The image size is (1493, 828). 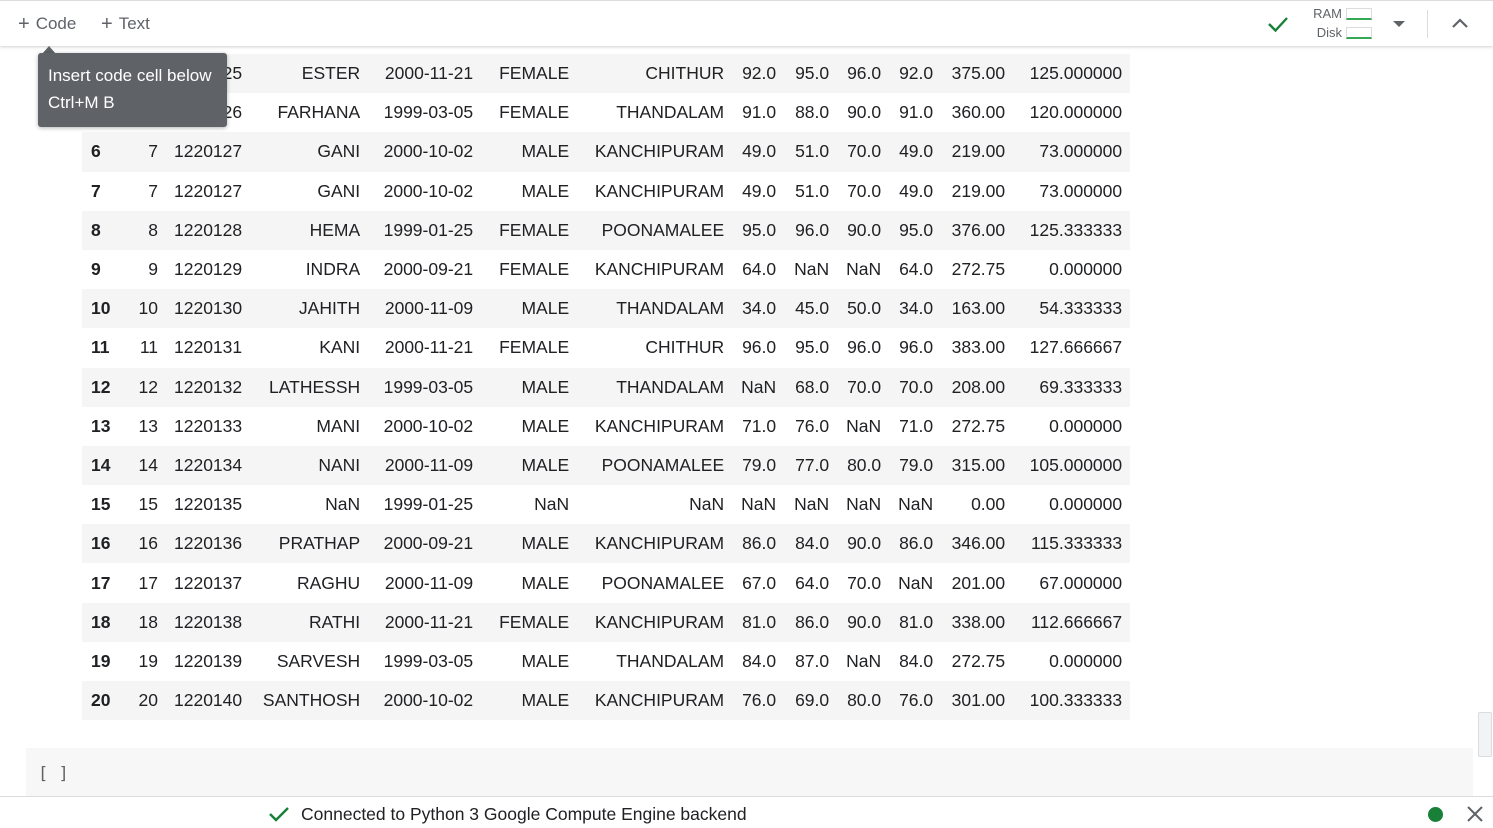 I want to click on table-cell-col-7: 95.0, so click(x=811, y=348).